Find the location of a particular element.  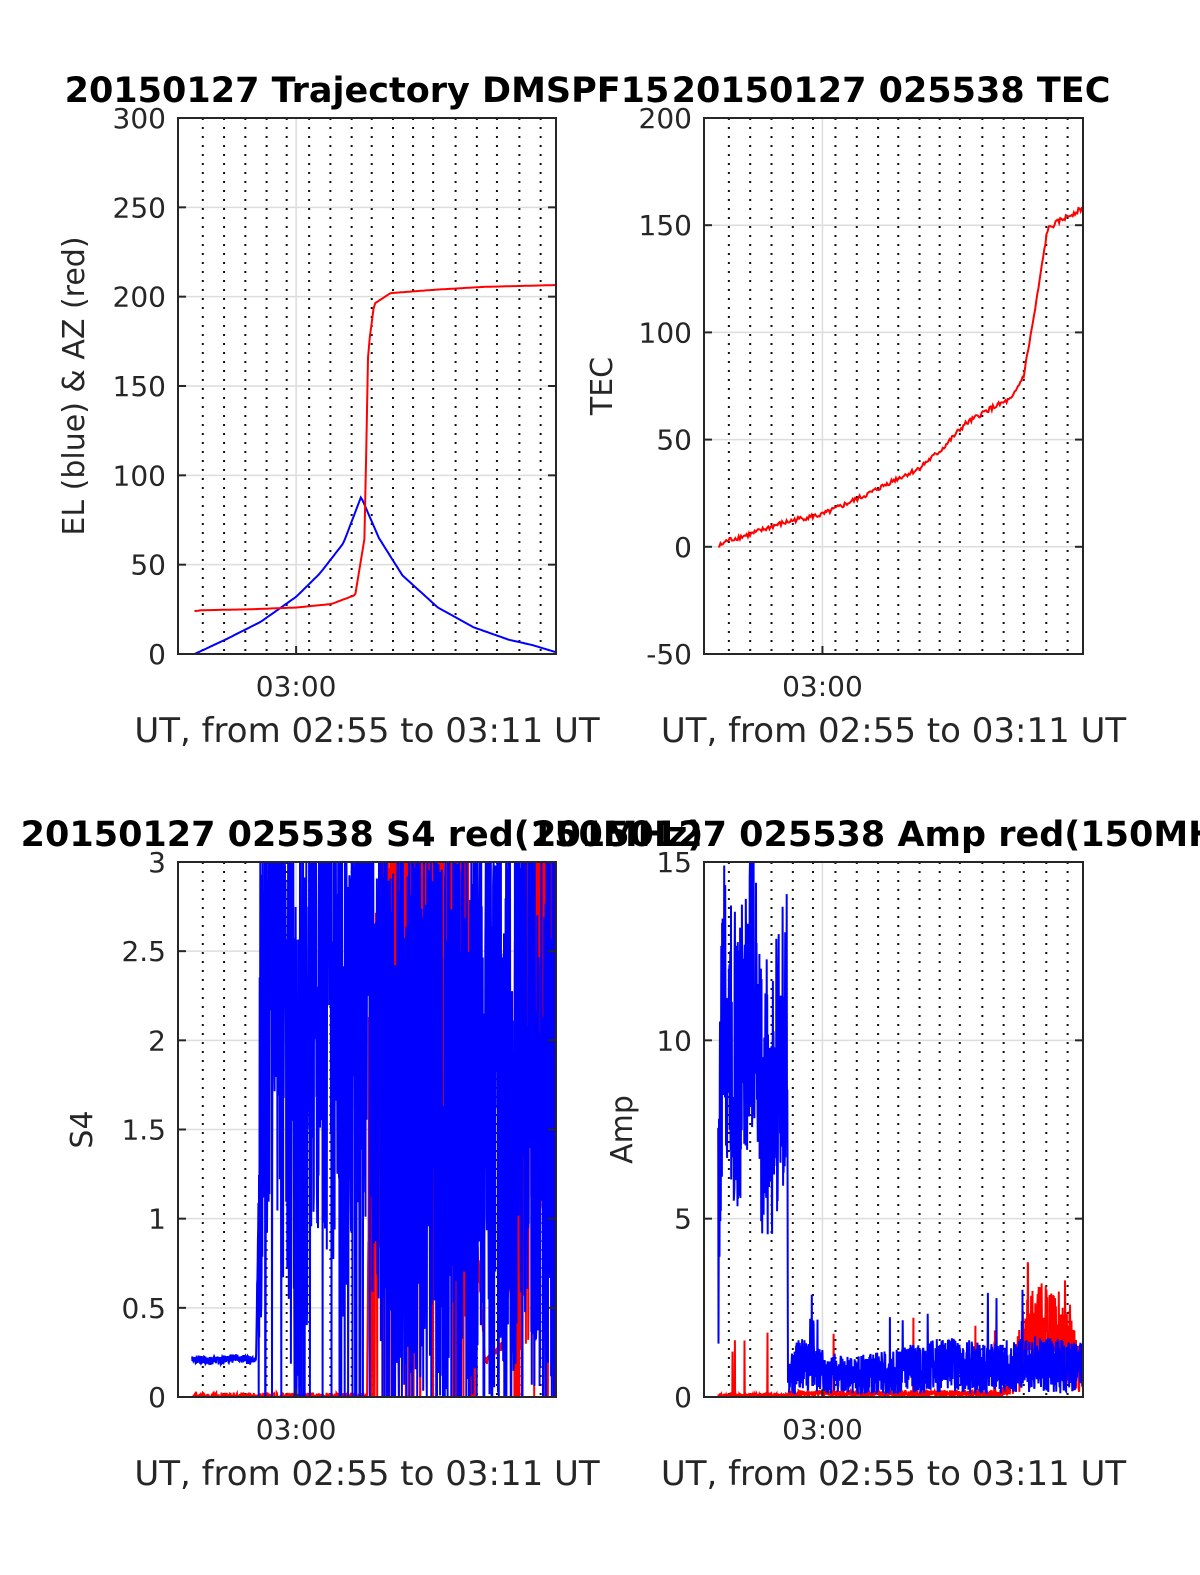

y-axis-label: TEC is located at coordinates (602, 386).